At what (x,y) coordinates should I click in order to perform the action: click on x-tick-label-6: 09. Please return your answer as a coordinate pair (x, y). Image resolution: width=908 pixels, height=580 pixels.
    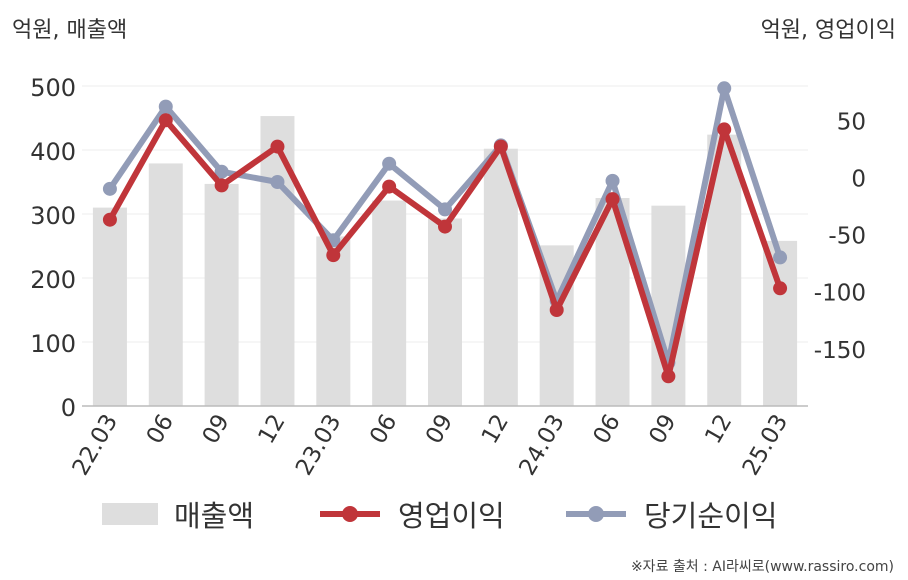
    Looking at the image, I should click on (439, 429).